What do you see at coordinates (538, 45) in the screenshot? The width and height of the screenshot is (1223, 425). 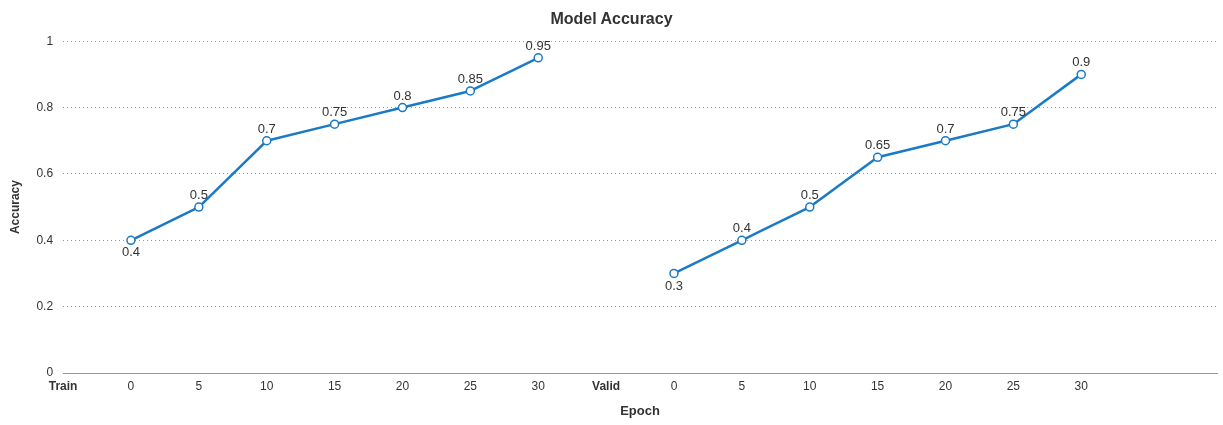 I see `data-label: 0.95` at bounding box center [538, 45].